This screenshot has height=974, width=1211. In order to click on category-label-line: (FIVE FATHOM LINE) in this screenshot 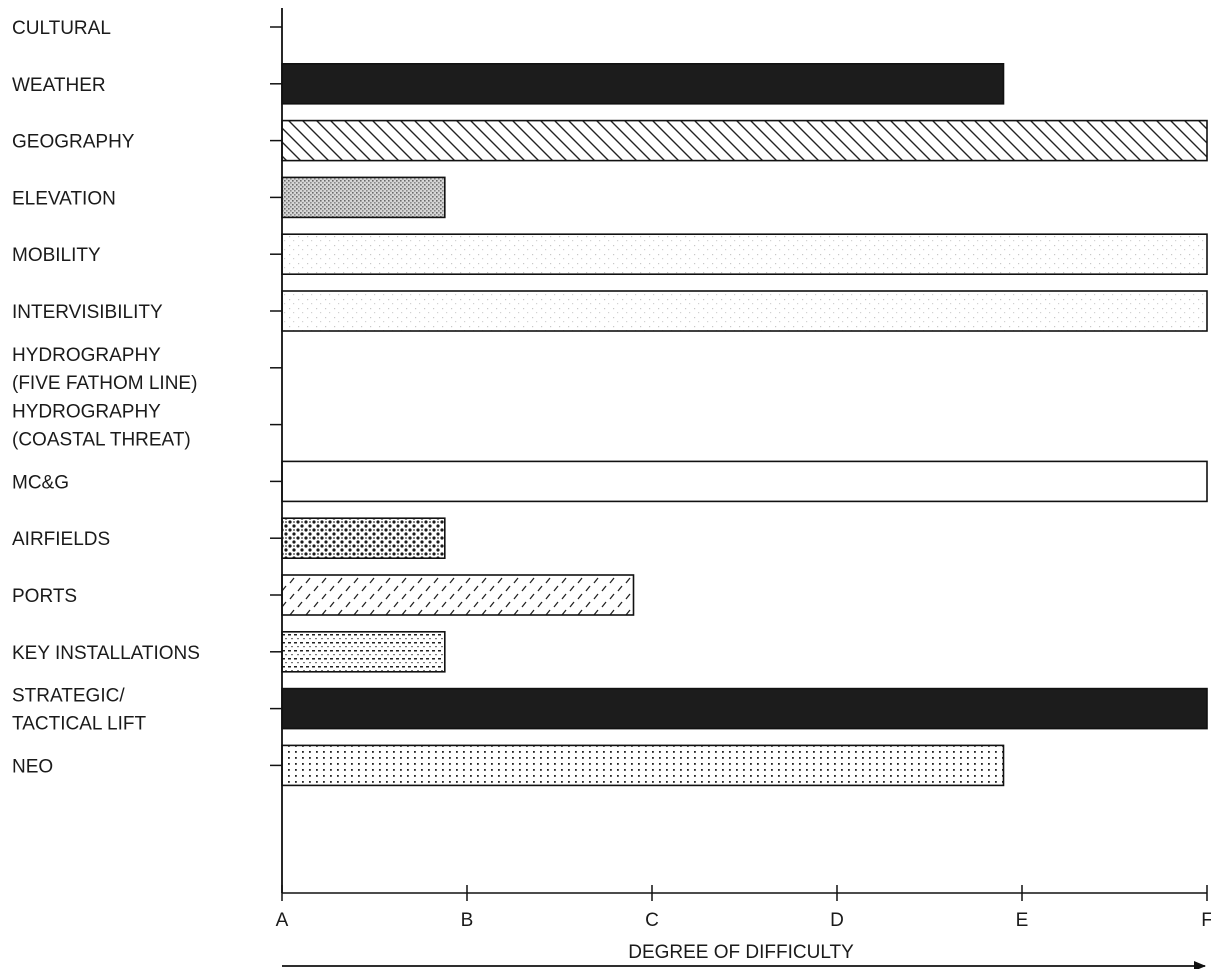, I will do `click(104, 383)`.